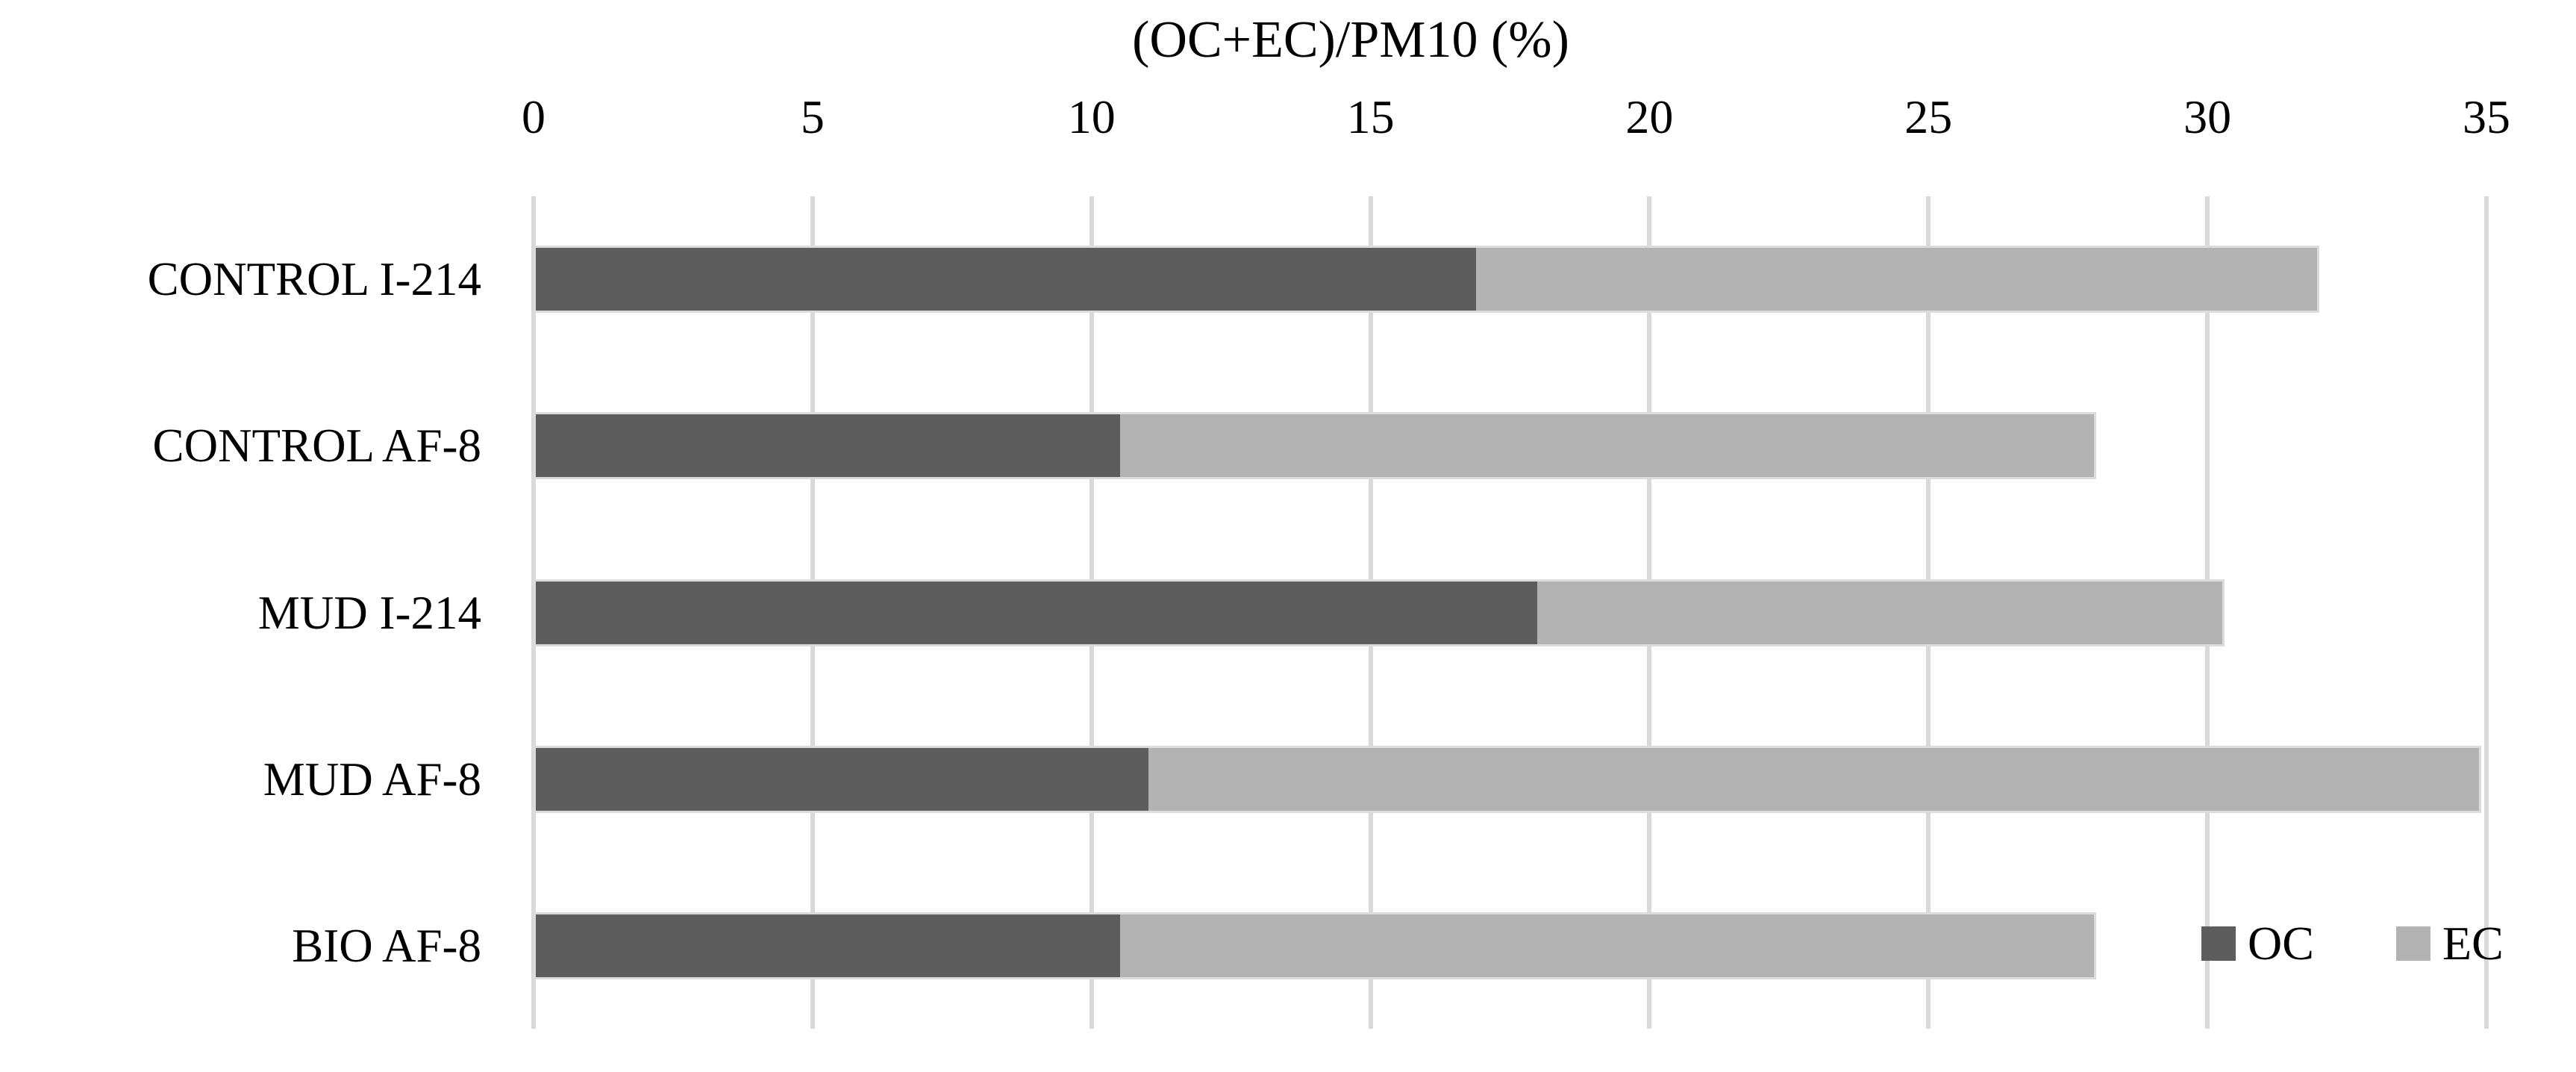 The width and height of the screenshot is (2576, 1072). Describe the element at coordinates (2207, 116) in the screenshot. I see `x-axis-tick-label: 30` at that location.